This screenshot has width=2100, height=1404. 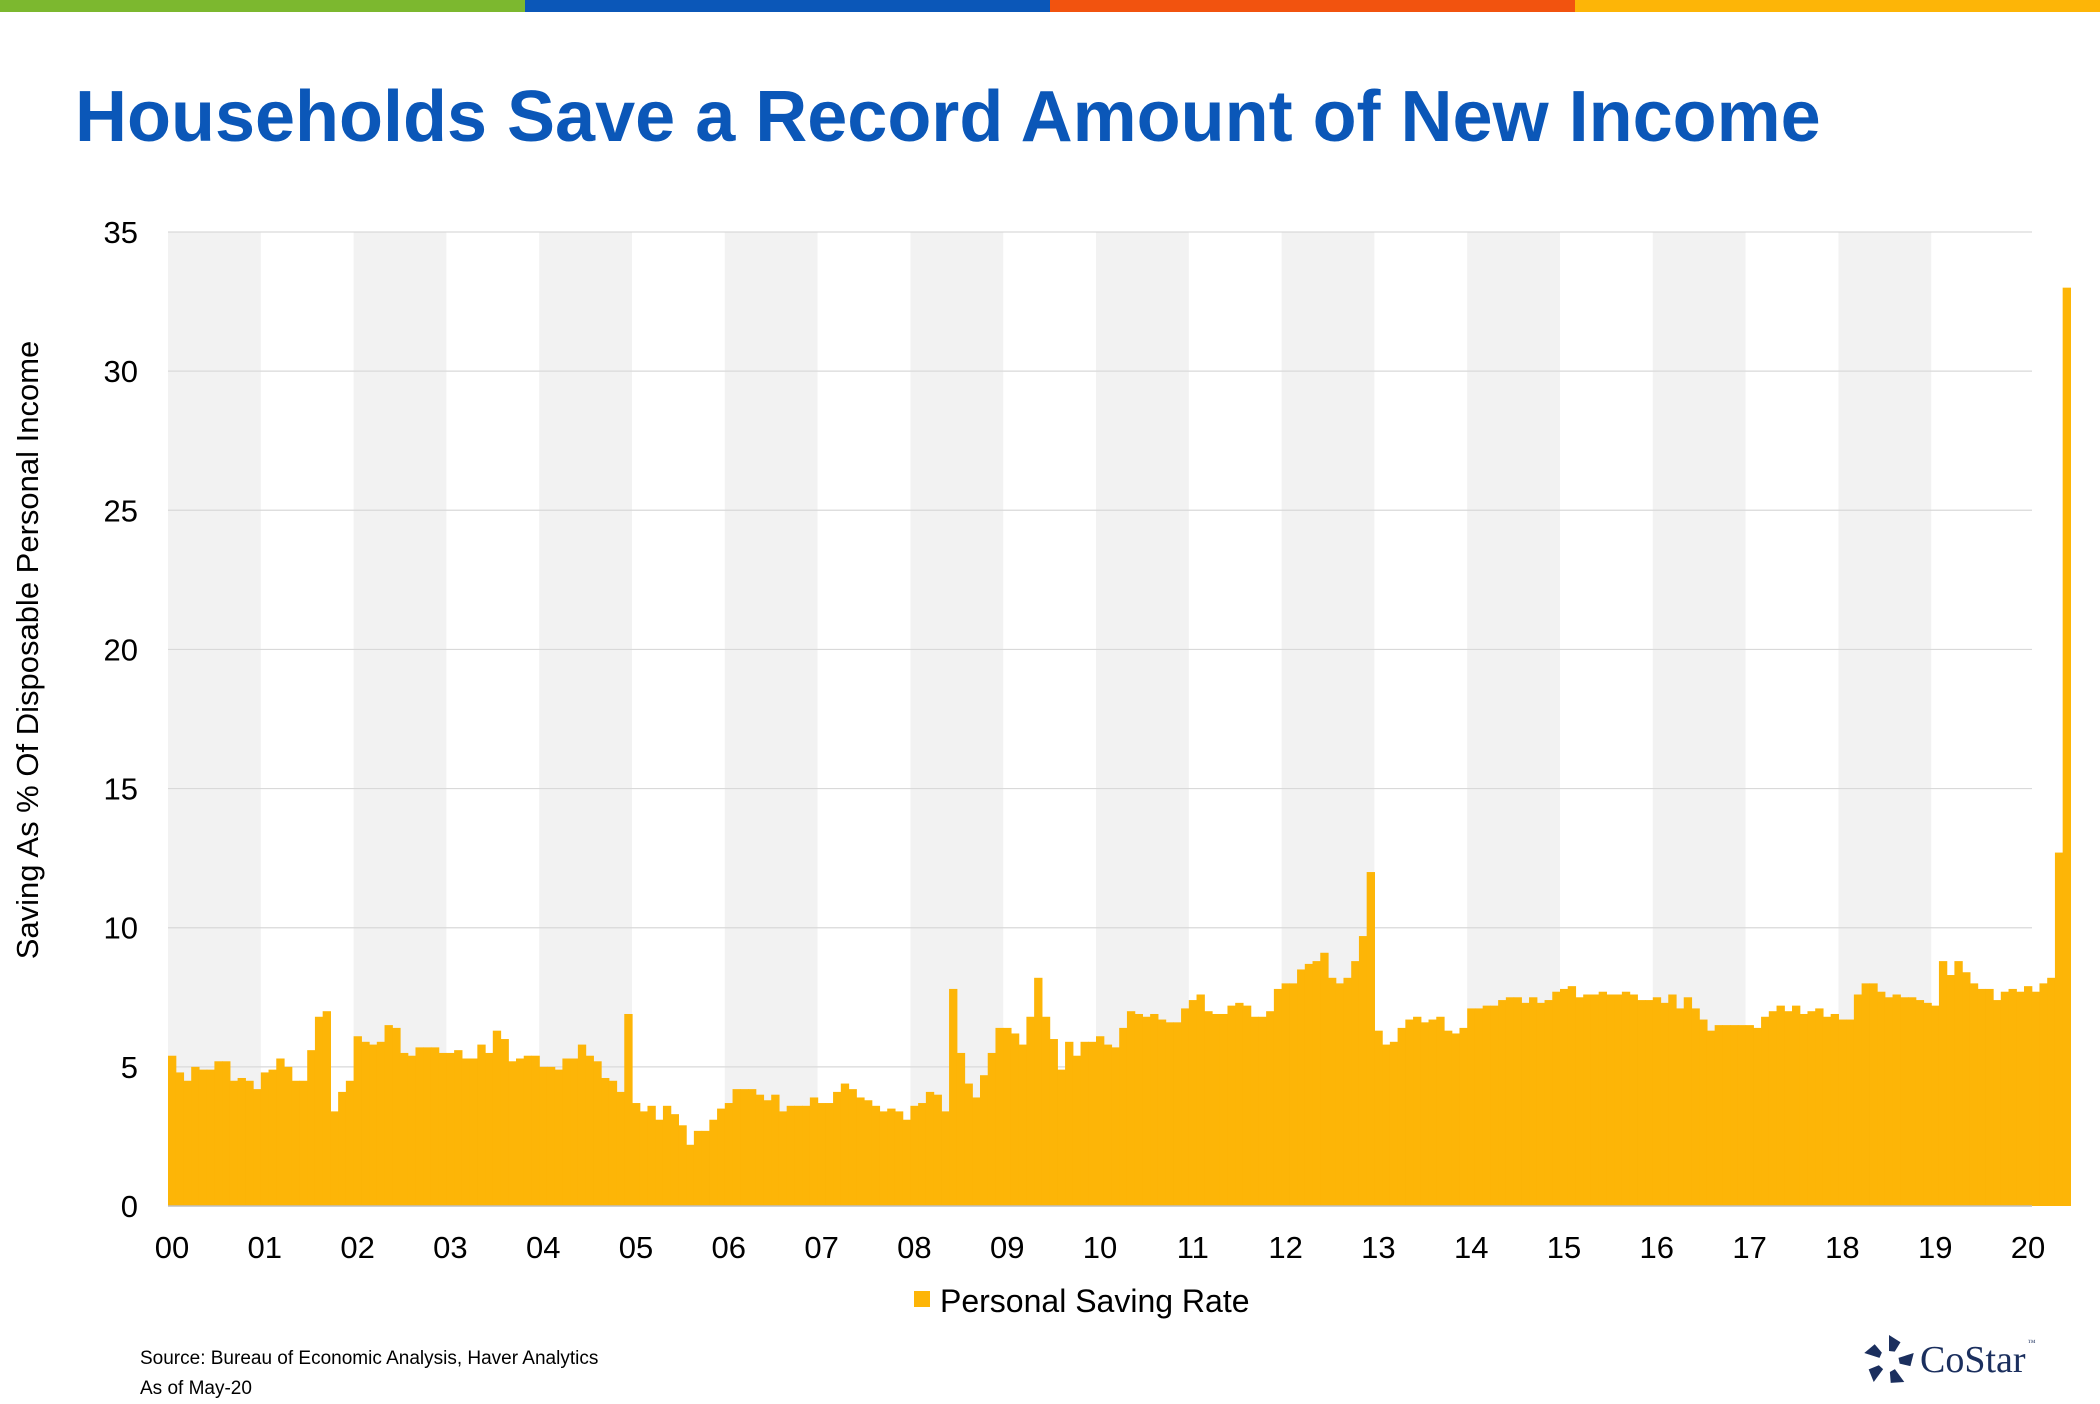 What do you see at coordinates (1193, 1247) in the screenshot?
I see `x-tick-label: 11` at bounding box center [1193, 1247].